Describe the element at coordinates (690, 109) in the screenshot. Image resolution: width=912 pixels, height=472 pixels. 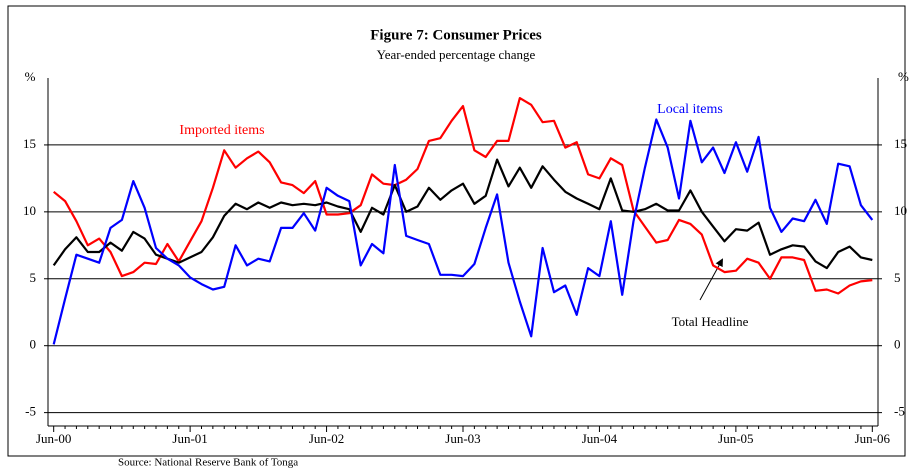
I see `annotation: Local items` at that location.